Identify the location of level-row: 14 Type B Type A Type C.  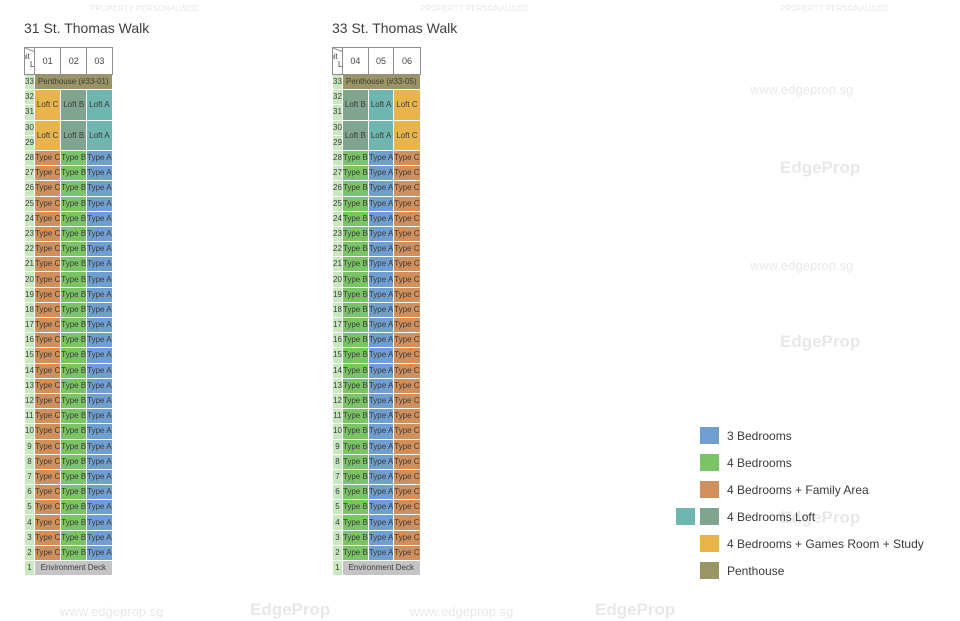
(376, 370).